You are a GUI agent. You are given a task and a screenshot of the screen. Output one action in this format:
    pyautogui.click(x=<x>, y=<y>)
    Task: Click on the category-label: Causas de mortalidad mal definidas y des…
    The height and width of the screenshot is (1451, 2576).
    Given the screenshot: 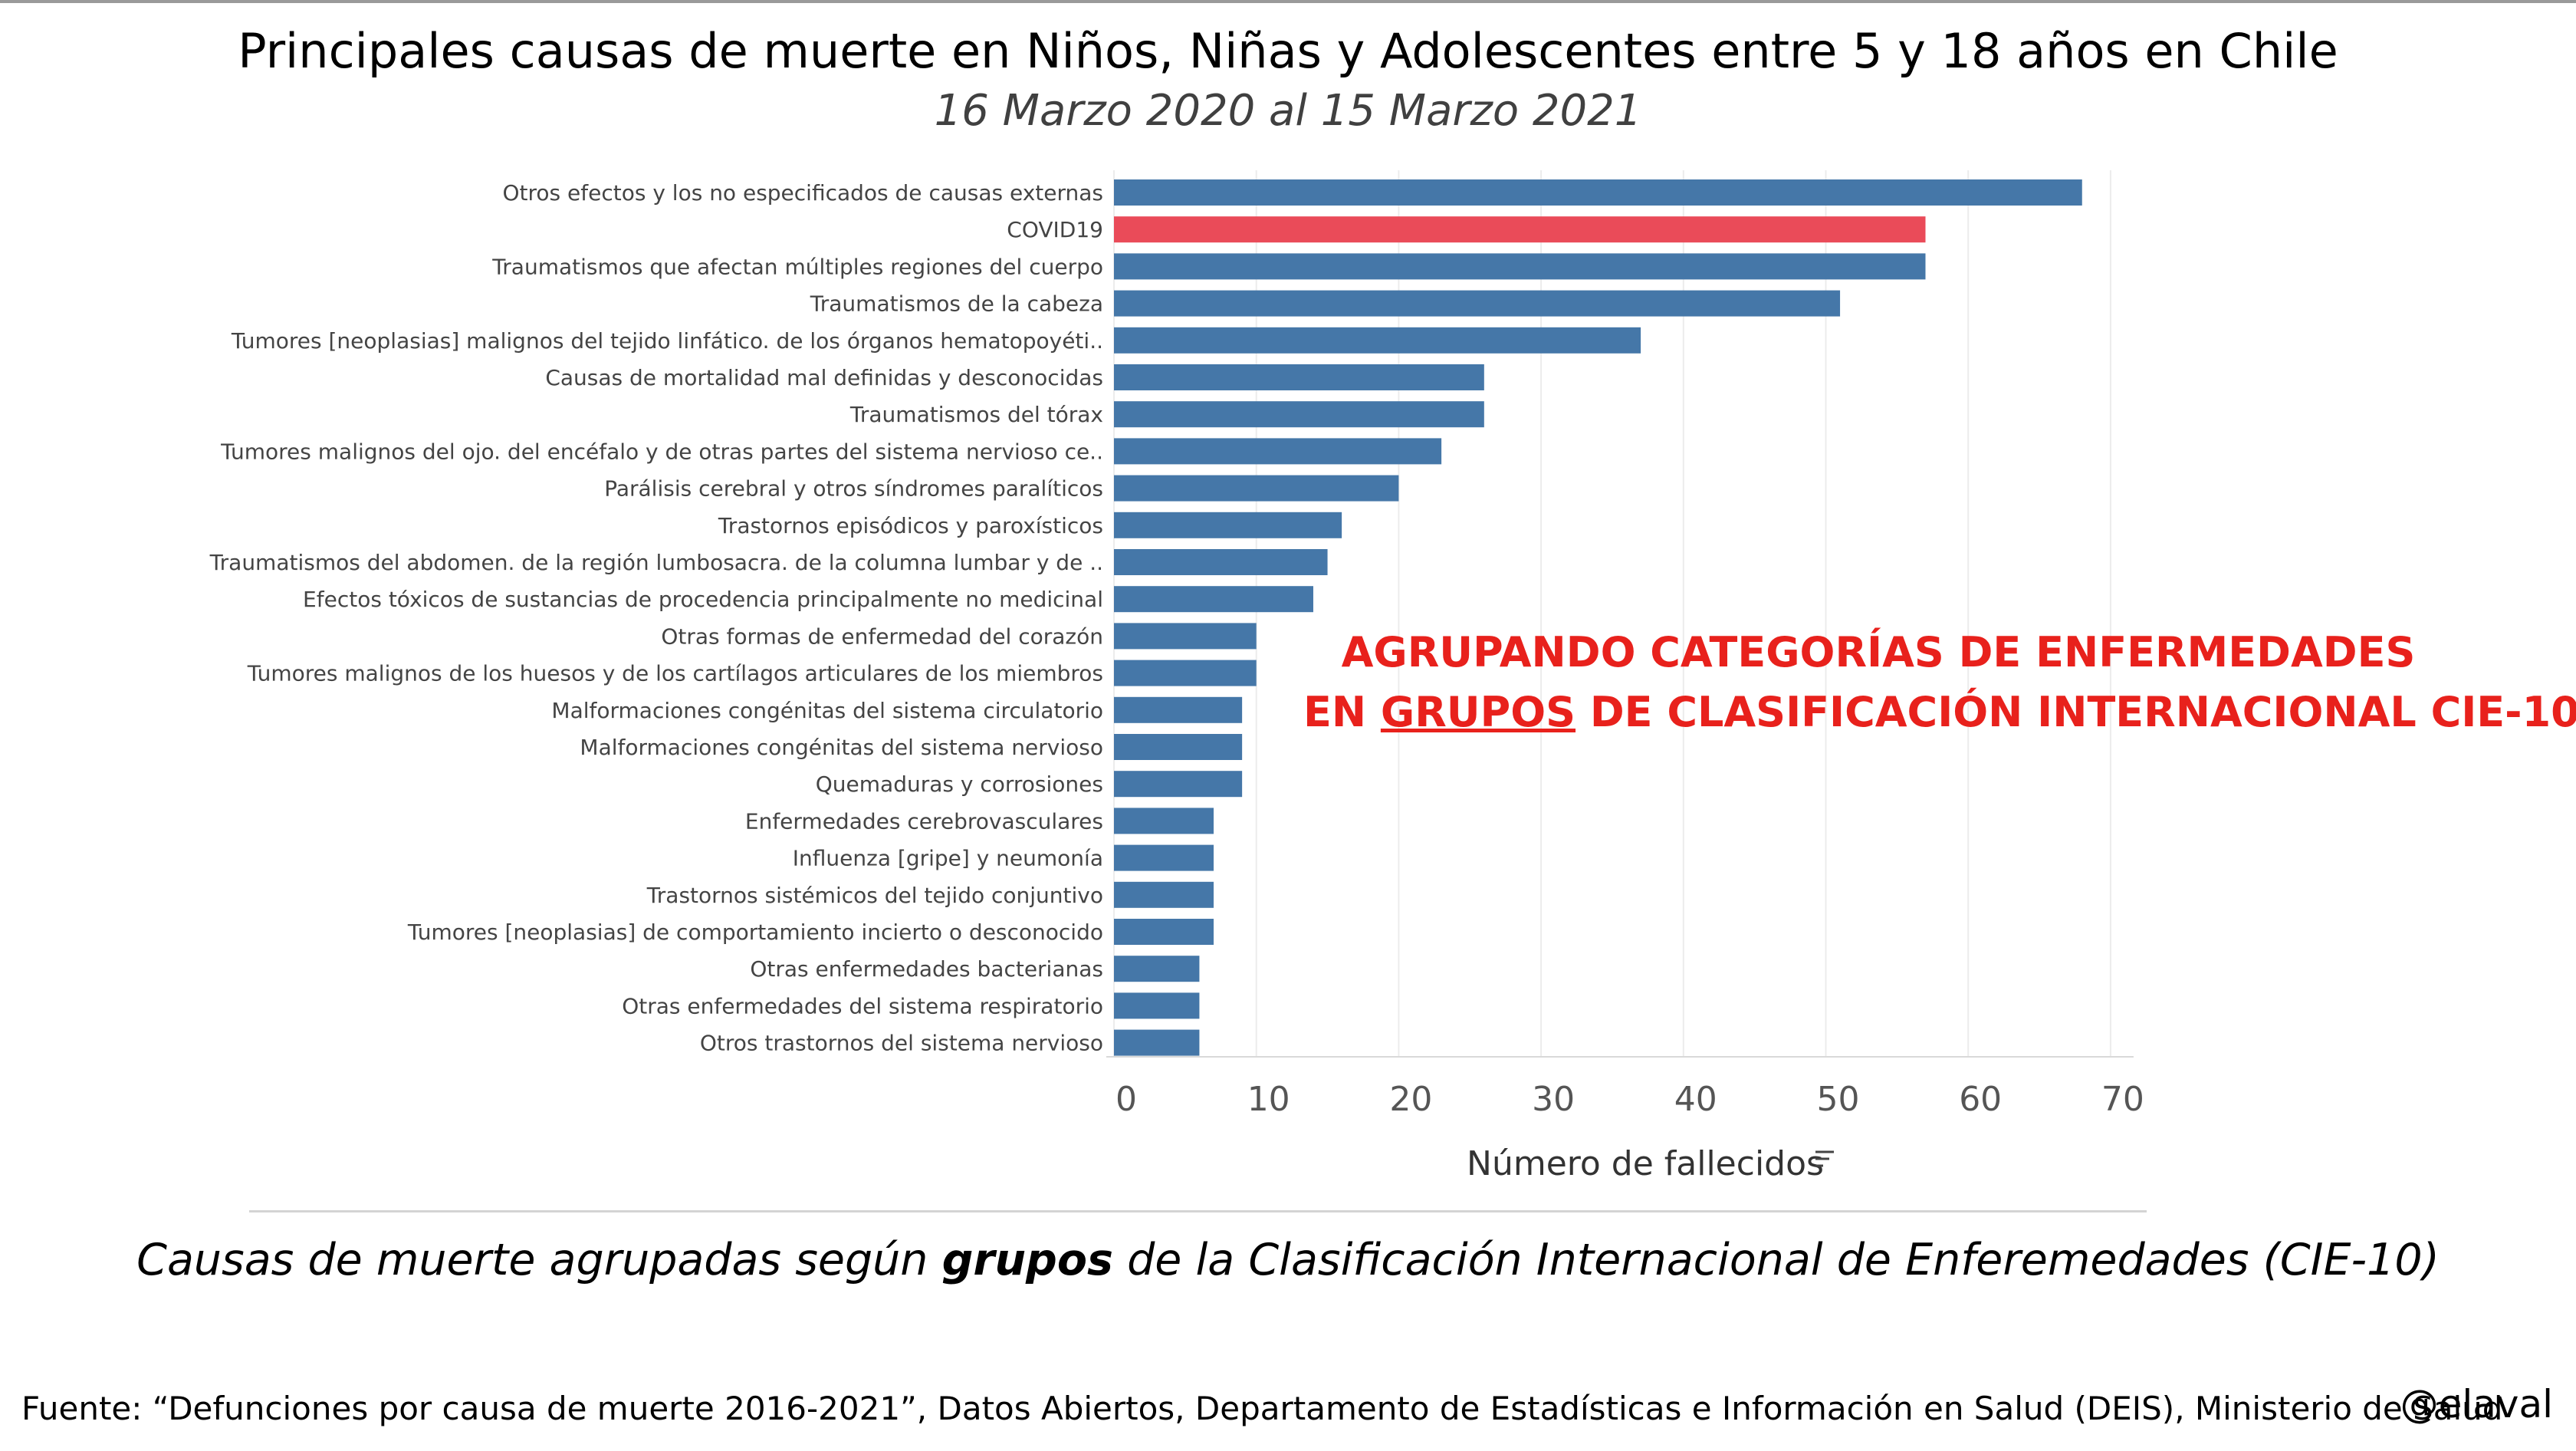 What is the action you would take?
    pyautogui.click(x=824, y=377)
    